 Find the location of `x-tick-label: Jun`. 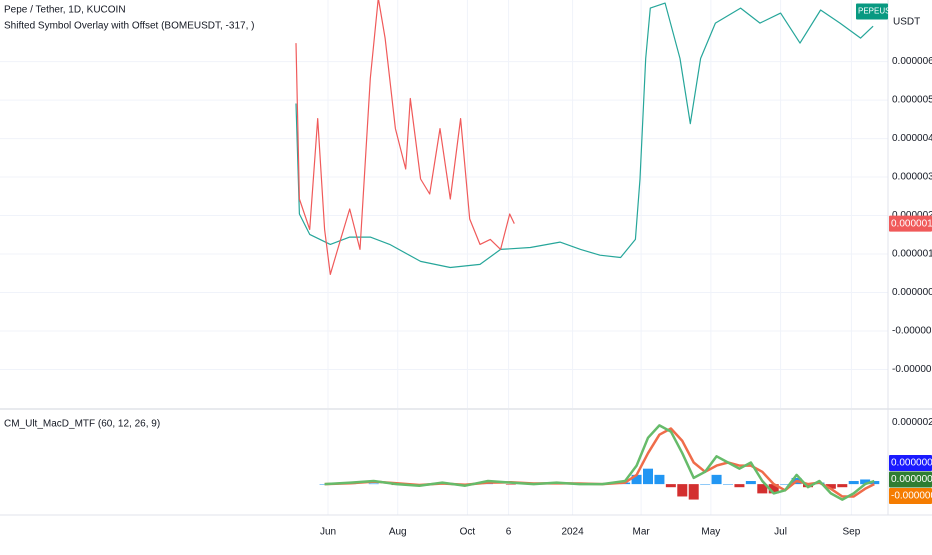

x-tick-label: Jun is located at coordinates (328, 532).